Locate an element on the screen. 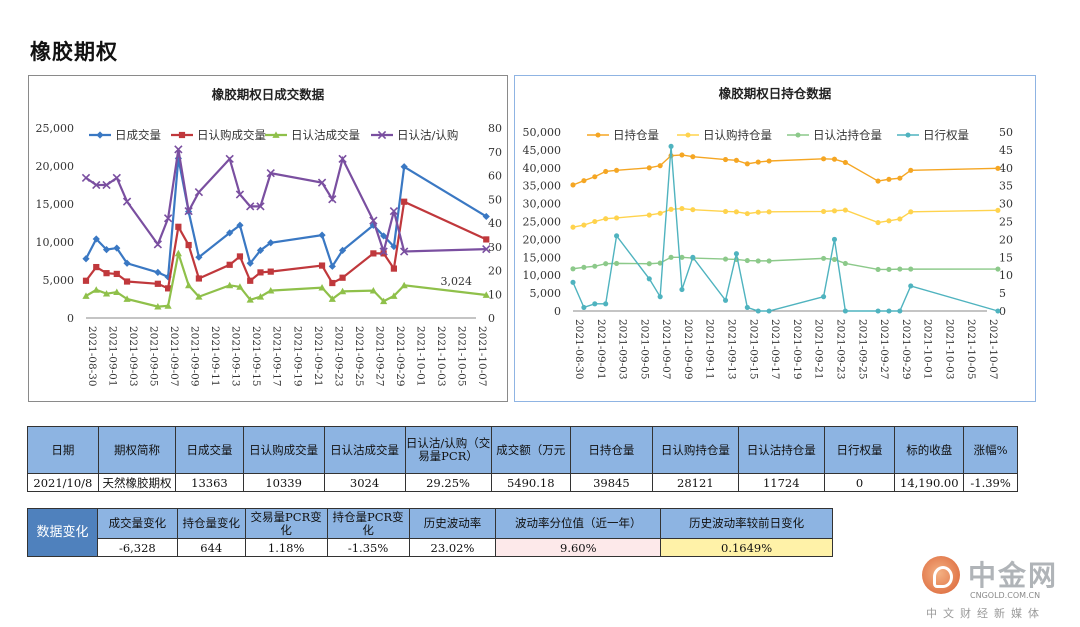 This screenshot has width=1080, height=627. legend-label: 日行权量 is located at coordinates (946, 135).